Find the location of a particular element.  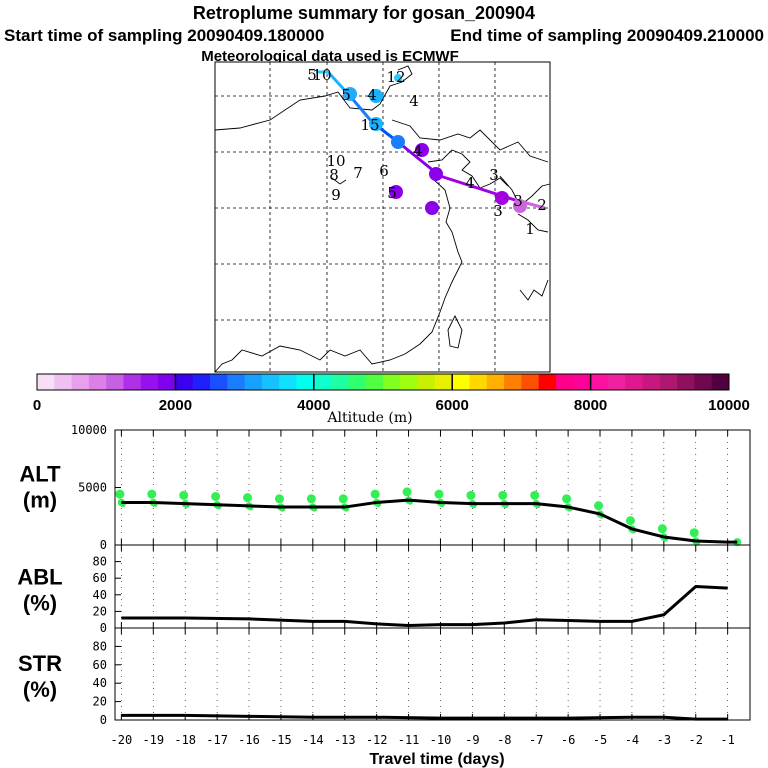

track-day-label: 1 is located at coordinates (530, 229).